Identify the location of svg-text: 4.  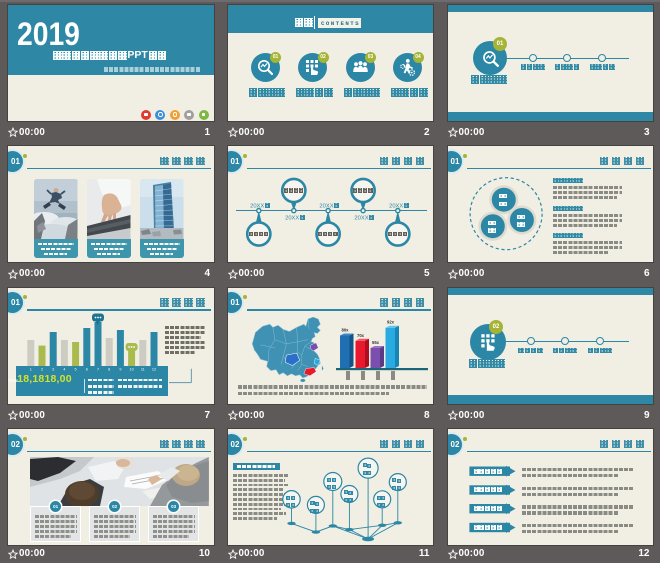
(64, 369).